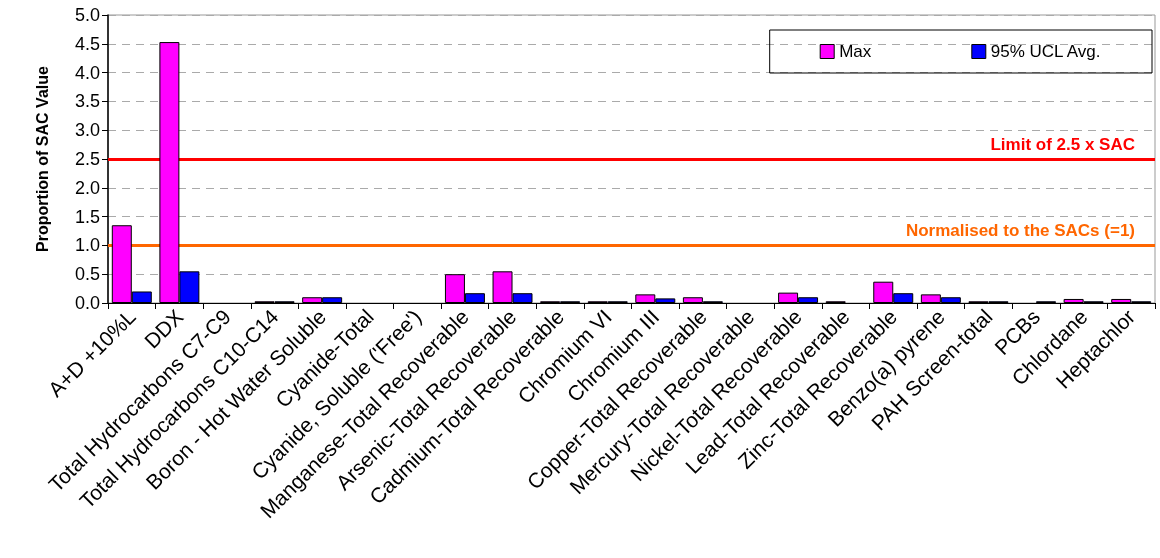 This screenshot has width=1160, height=558. What do you see at coordinates (87, 187) in the screenshot?
I see `y-tick-label: 2.0` at bounding box center [87, 187].